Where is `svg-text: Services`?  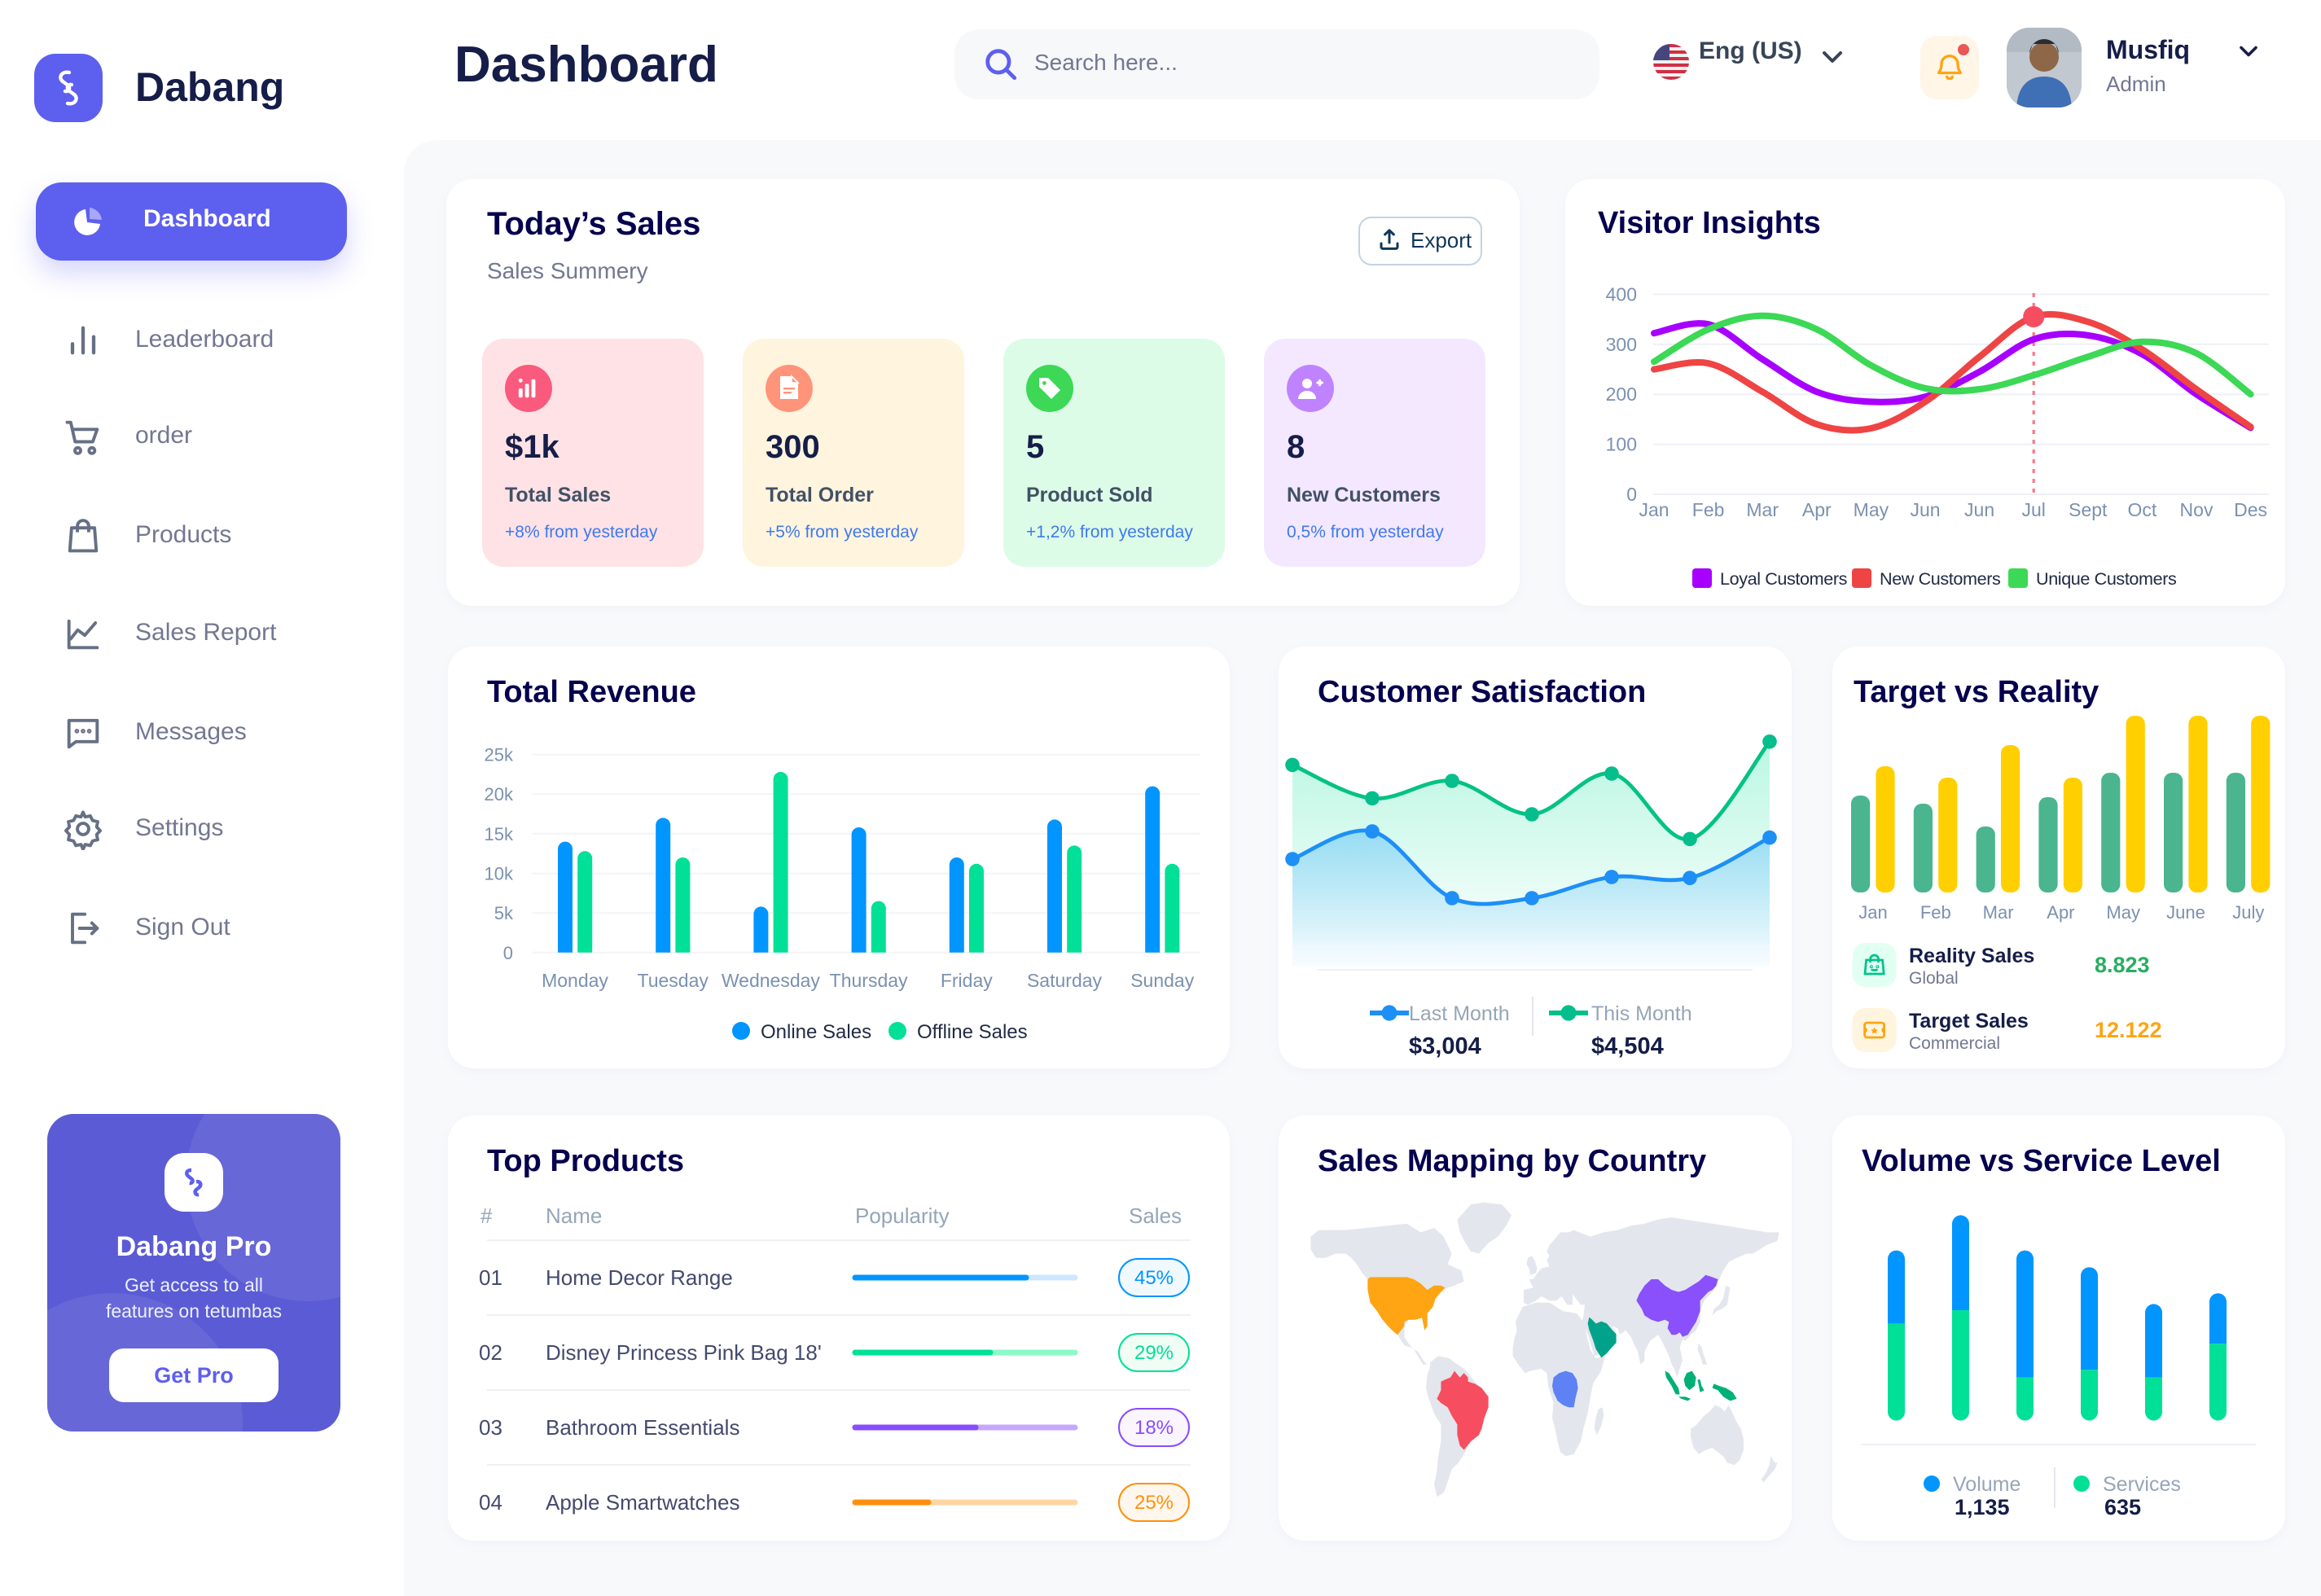 svg-text: Services is located at coordinates (2142, 1484).